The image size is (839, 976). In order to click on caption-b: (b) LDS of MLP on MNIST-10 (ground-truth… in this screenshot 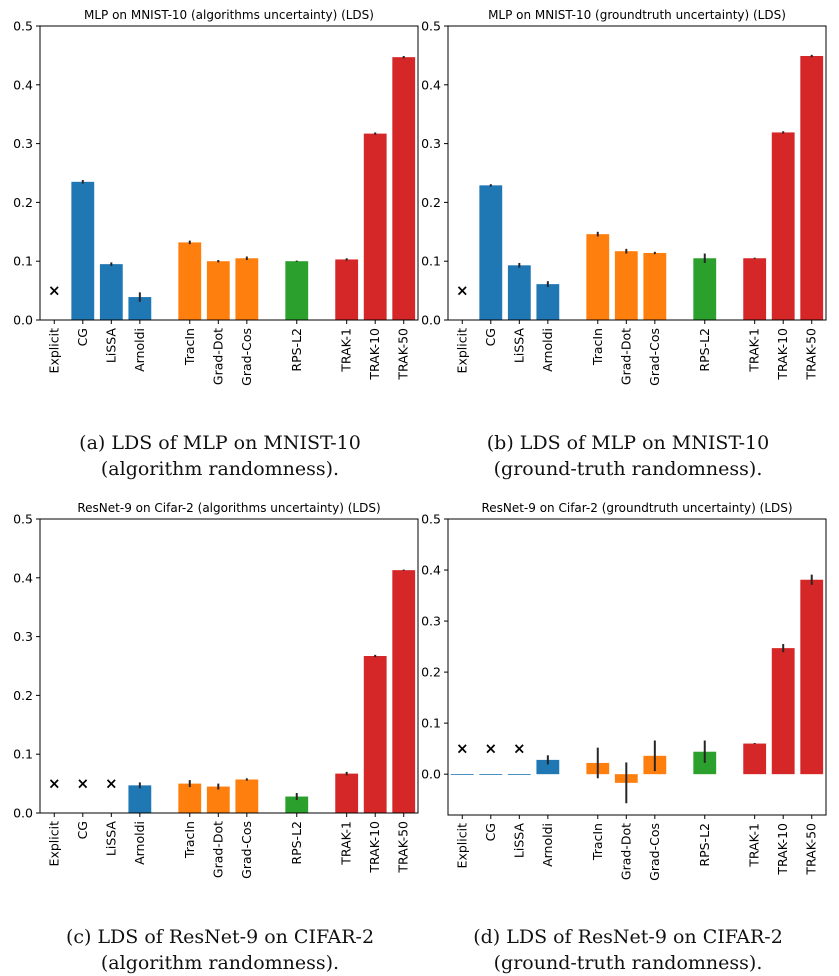, I will do `click(628, 456)`.